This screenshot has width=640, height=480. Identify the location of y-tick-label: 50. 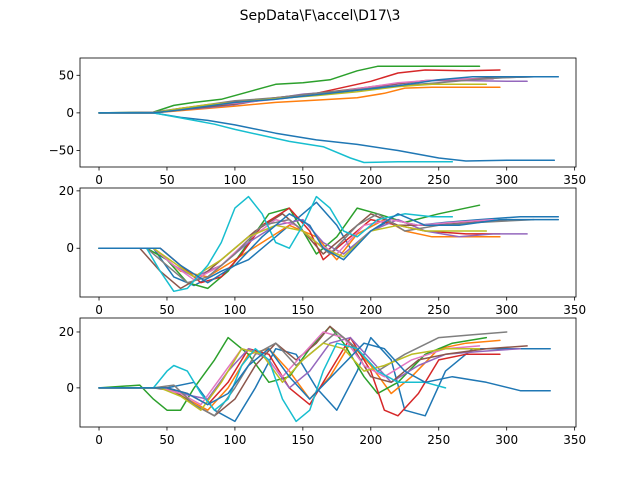
(66, 75).